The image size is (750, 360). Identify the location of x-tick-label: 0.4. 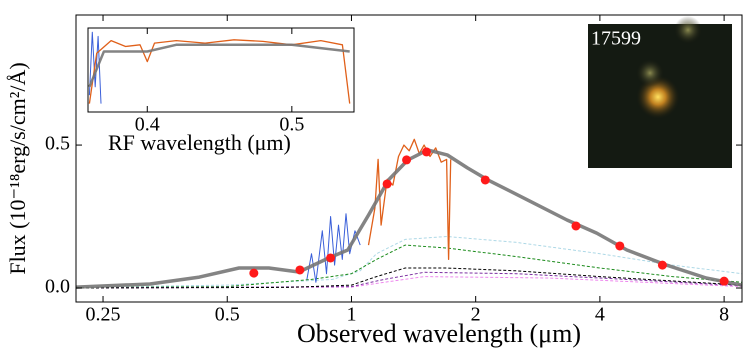
(147, 125).